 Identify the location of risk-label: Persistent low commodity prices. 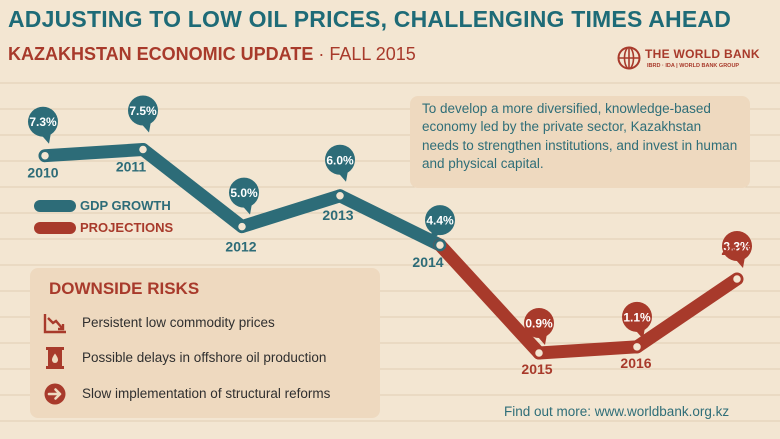
(178, 322).